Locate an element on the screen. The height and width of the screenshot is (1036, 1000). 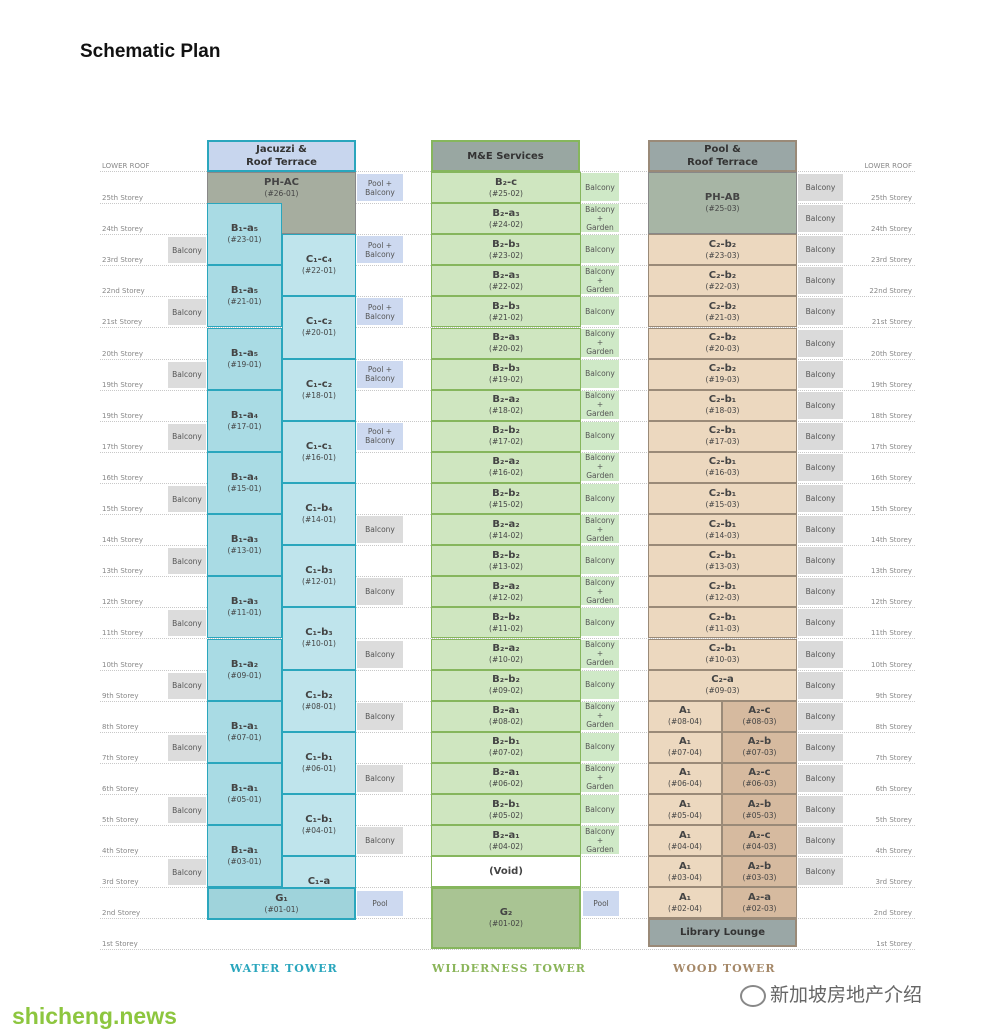
unit-type: A₂-b is located at coordinates (759, 742).